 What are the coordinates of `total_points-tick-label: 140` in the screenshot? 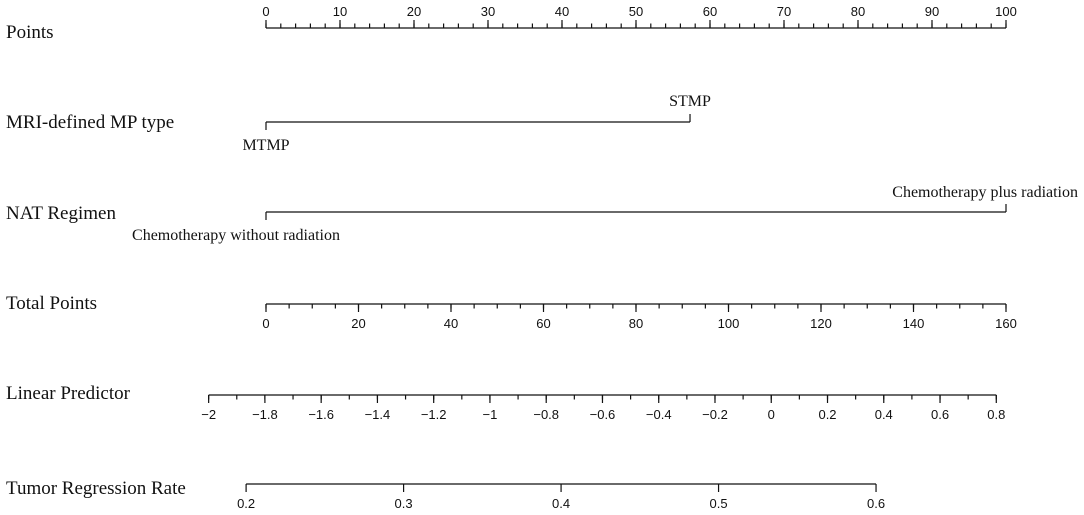 It's located at (914, 323).